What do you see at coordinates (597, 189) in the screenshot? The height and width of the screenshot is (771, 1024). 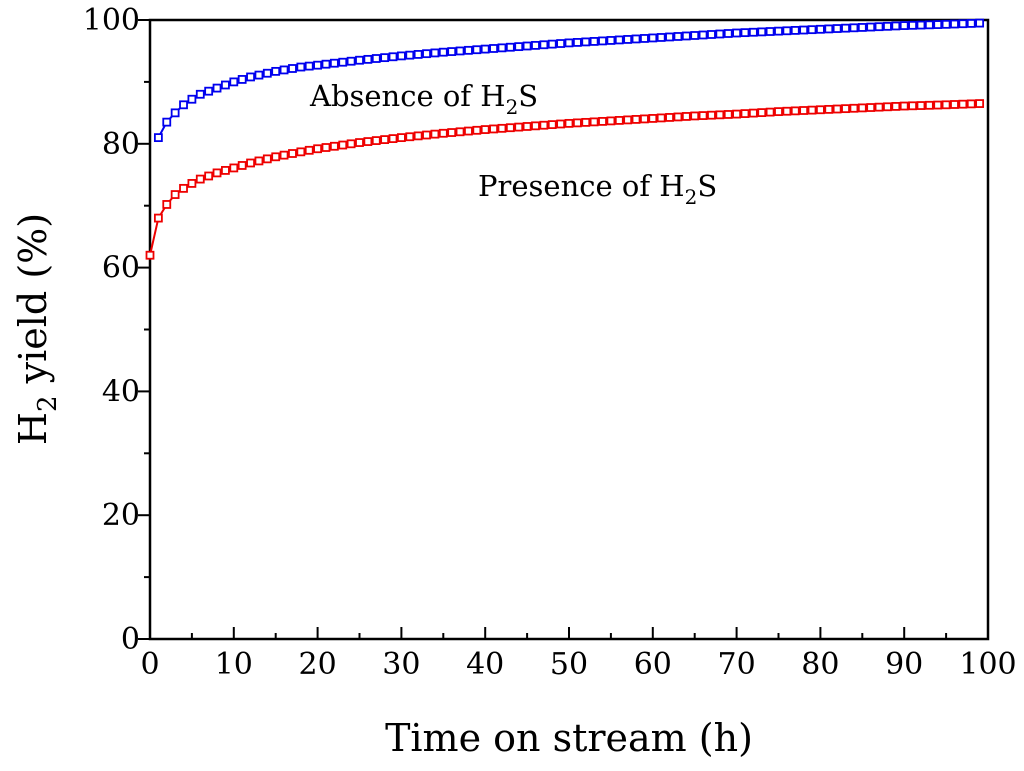 I see `annotation-presence: Presence of H2S` at bounding box center [597, 189].